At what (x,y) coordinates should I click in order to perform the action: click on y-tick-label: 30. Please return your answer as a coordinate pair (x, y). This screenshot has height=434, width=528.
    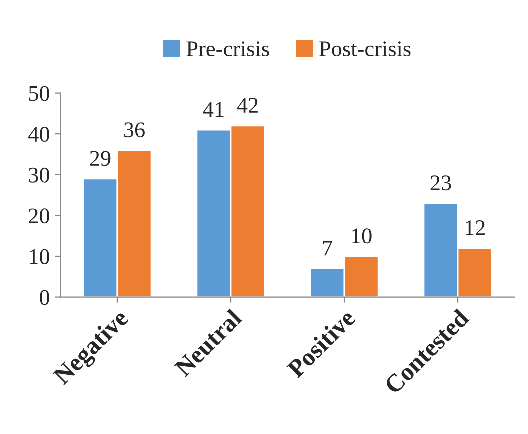
    Looking at the image, I should click on (39, 175).